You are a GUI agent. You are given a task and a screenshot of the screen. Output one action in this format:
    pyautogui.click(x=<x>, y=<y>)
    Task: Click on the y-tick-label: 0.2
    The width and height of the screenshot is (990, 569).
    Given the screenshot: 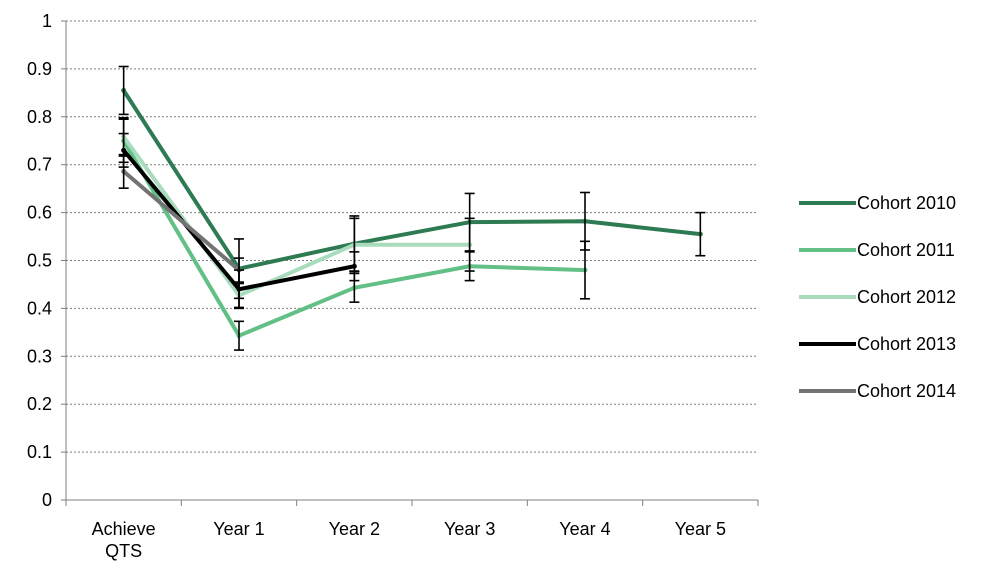 What is the action you would take?
    pyautogui.click(x=39, y=404)
    